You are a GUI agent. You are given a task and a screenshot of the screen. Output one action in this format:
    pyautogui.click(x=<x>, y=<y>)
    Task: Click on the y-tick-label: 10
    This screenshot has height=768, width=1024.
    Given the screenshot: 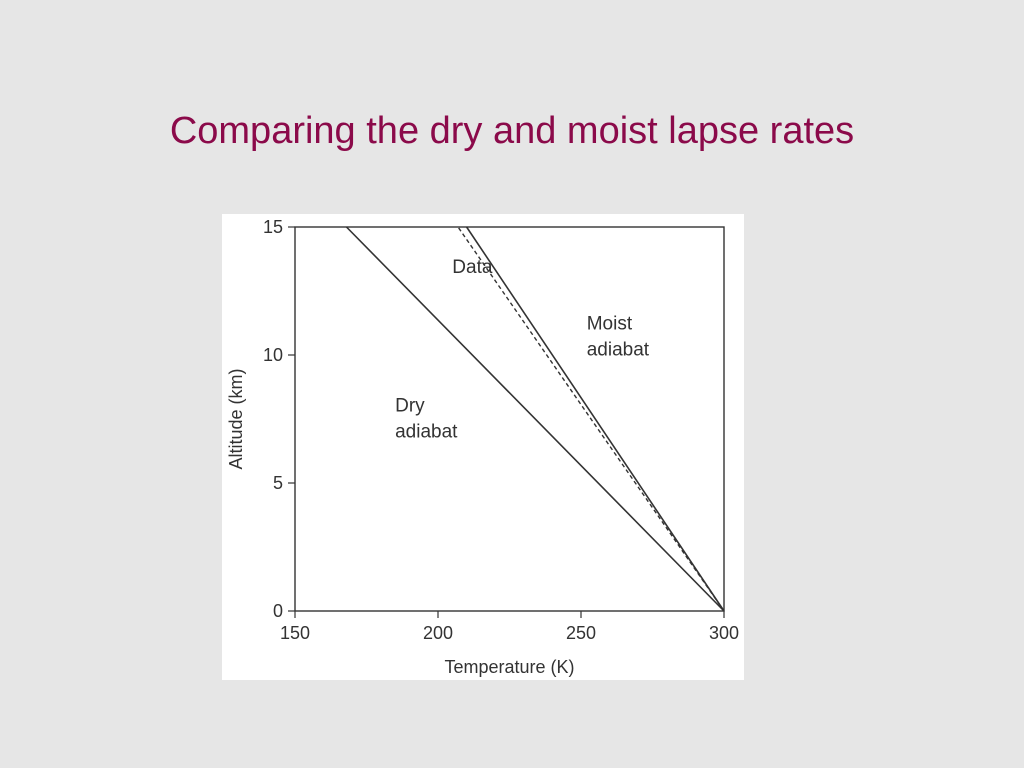 What is the action you would take?
    pyautogui.click(x=273, y=355)
    